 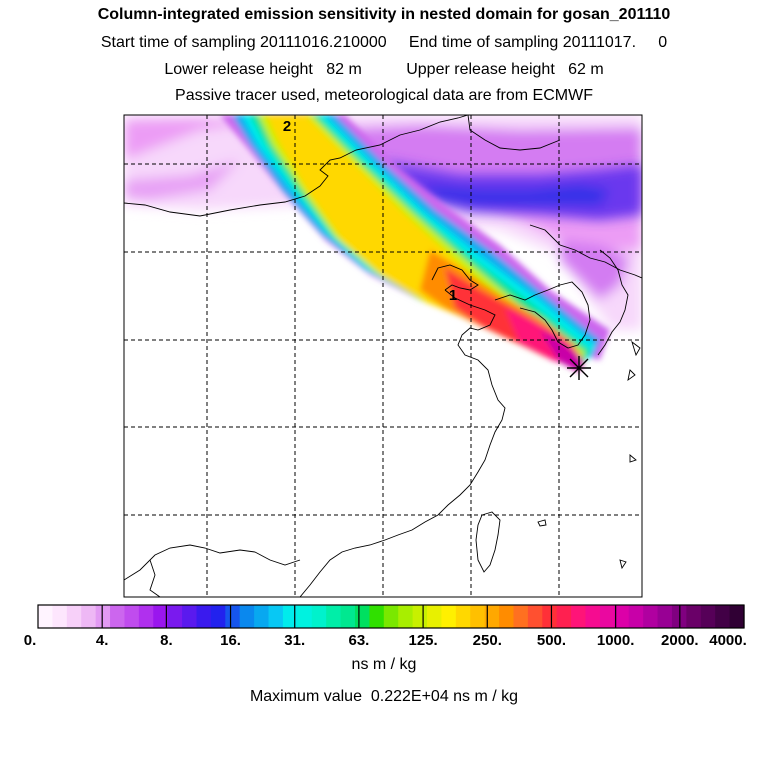 I want to click on plume-label-2: 2, so click(x=287, y=126).